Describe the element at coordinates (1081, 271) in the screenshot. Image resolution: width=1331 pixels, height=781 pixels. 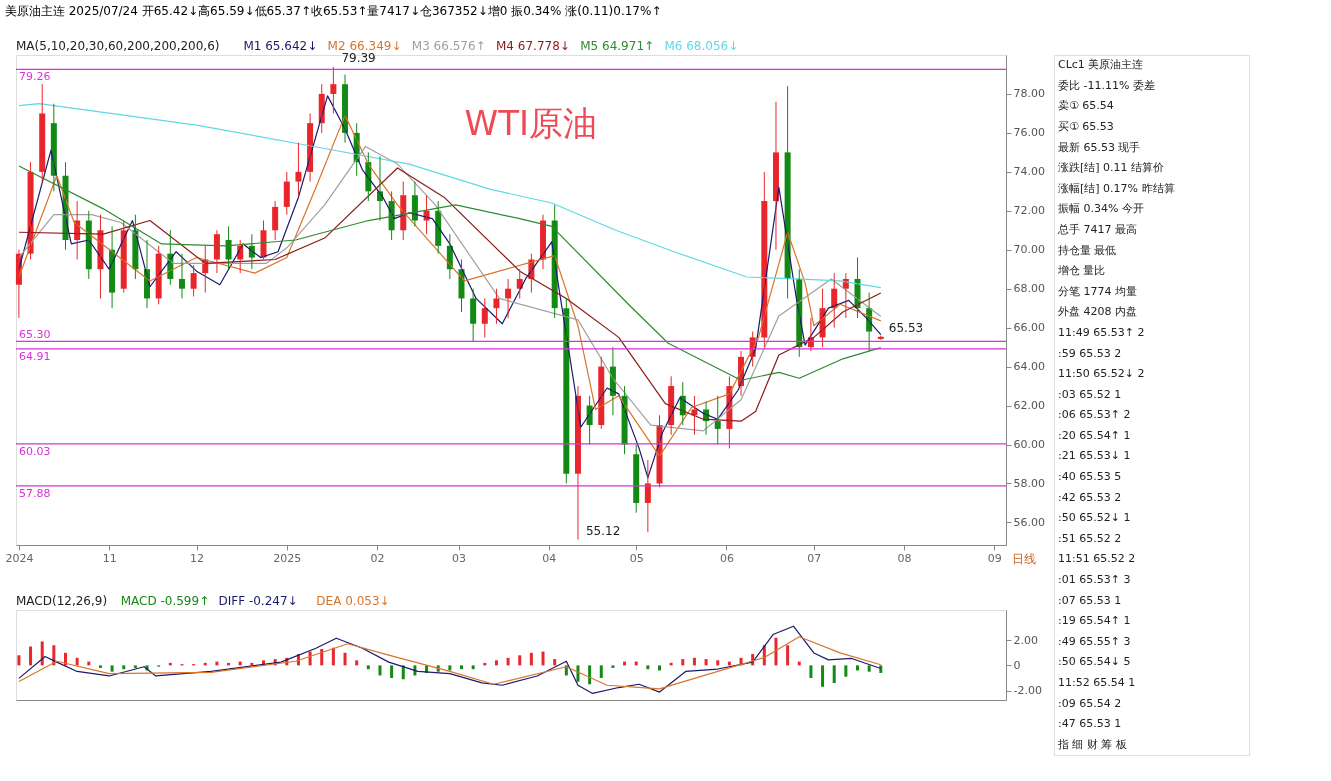
I see `text: 增仓 量比` at that location.